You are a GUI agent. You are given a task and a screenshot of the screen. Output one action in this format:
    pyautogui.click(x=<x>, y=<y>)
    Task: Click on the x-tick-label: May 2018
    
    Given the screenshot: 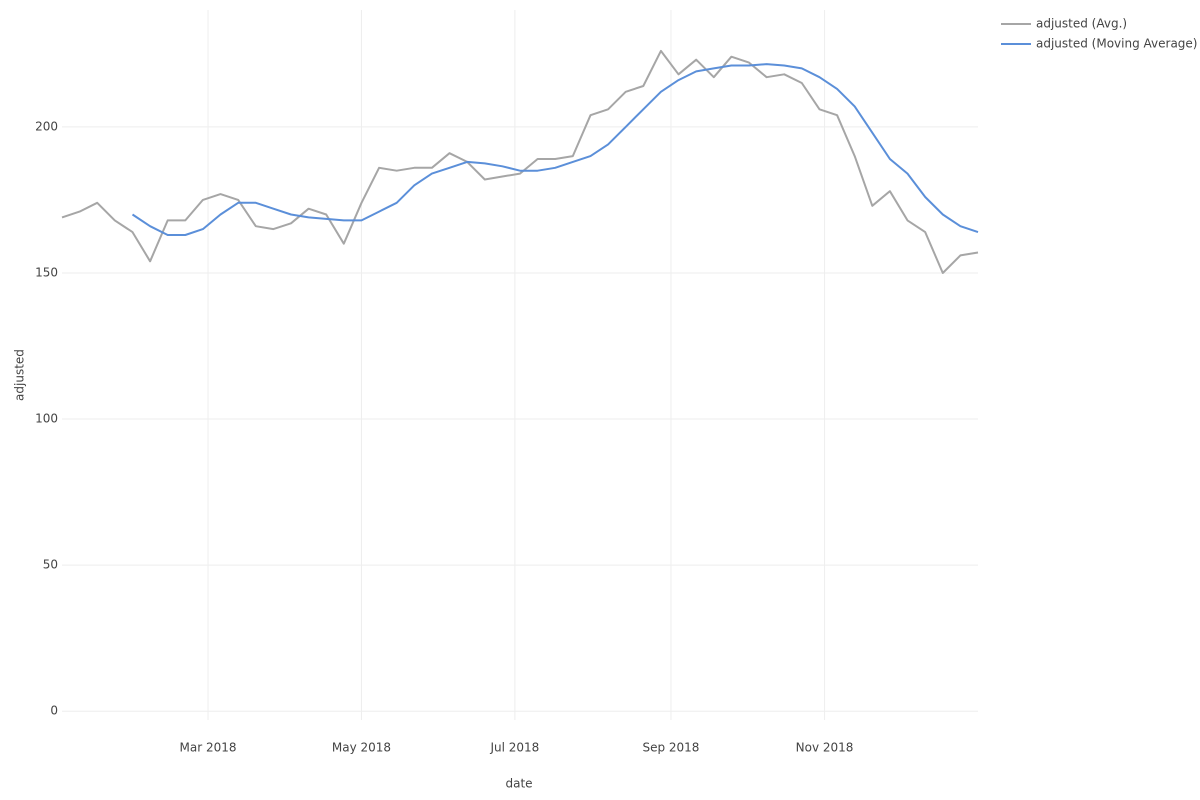 What is the action you would take?
    pyautogui.click(x=361, y=748)
    